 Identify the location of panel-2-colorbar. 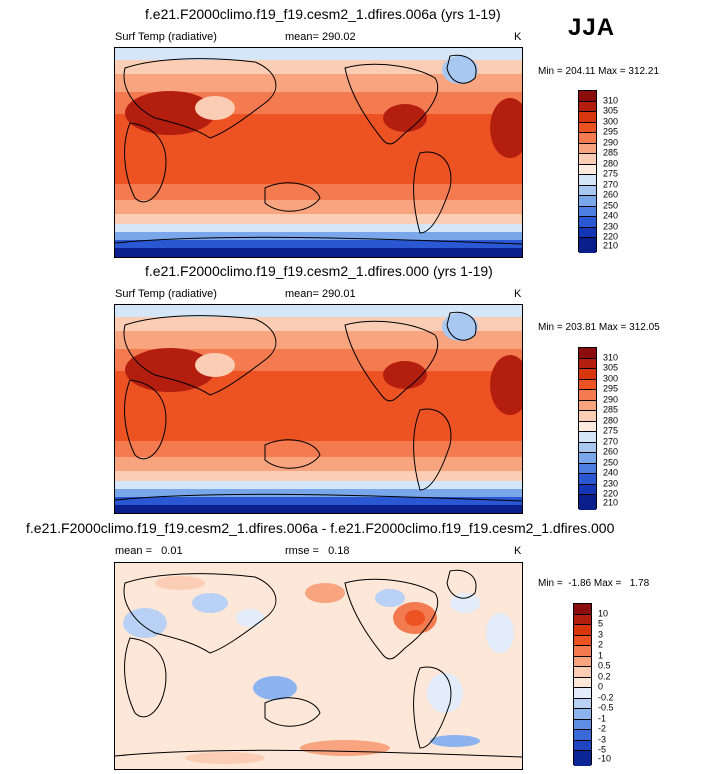
(587, 428).